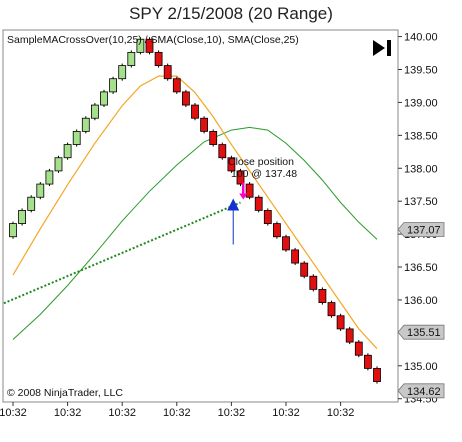 This screenshot has width=462, height=442. What do you see at coordinates (231, 13) in the screenshot?
I see `chart-title: SPY 2/15/2008 (20 Range)` at bounding box center [231, 13].